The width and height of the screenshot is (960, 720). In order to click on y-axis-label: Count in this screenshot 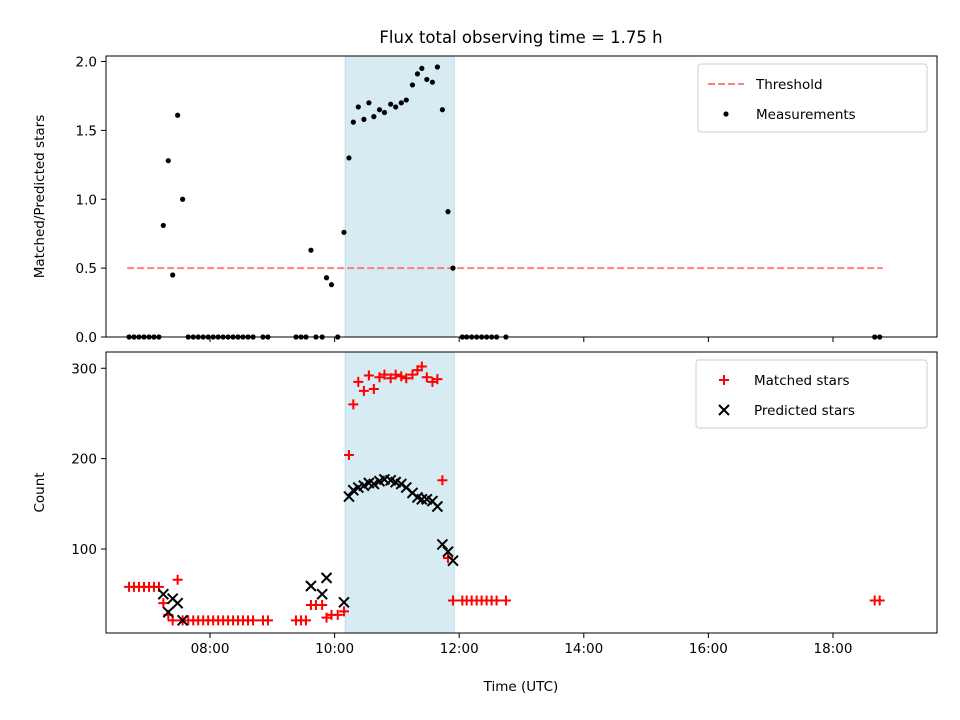, I will do `click(40, 492)`.